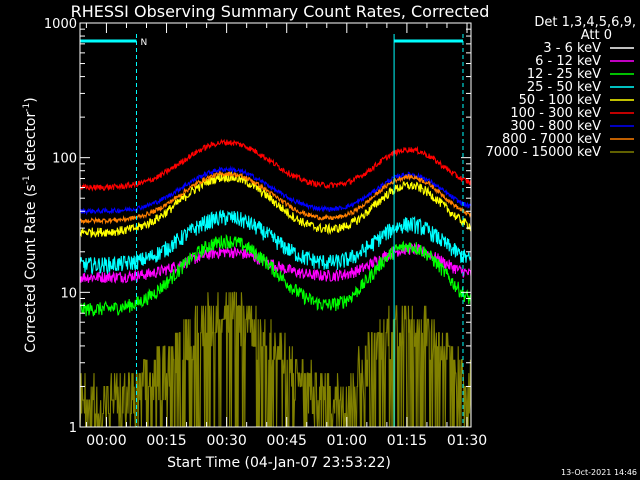 The image size is (640, 480). Describe the element at coordinates (31, 144) in the screenshot. I see `y-axis-label-mid: detector` at that location.